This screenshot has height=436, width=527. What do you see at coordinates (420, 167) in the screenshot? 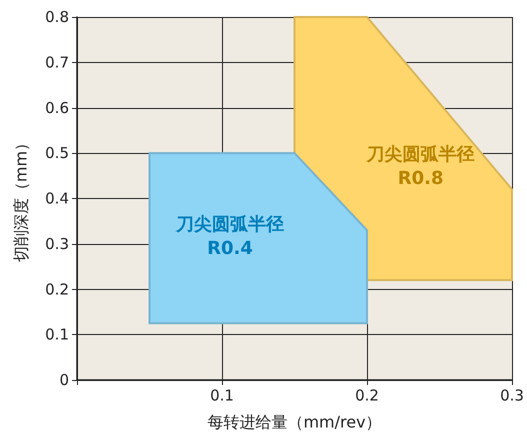
I see `series-label: 刀尖圆弧半径 R0.8` at bounding box center [420, 167].